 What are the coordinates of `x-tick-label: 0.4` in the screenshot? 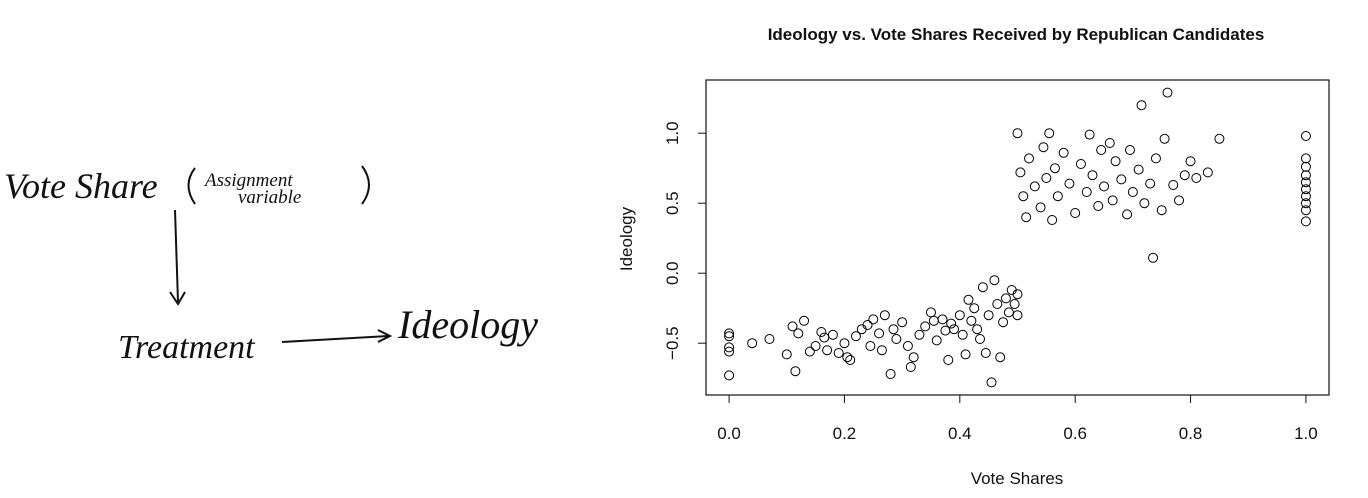 It's located at (960, 433).